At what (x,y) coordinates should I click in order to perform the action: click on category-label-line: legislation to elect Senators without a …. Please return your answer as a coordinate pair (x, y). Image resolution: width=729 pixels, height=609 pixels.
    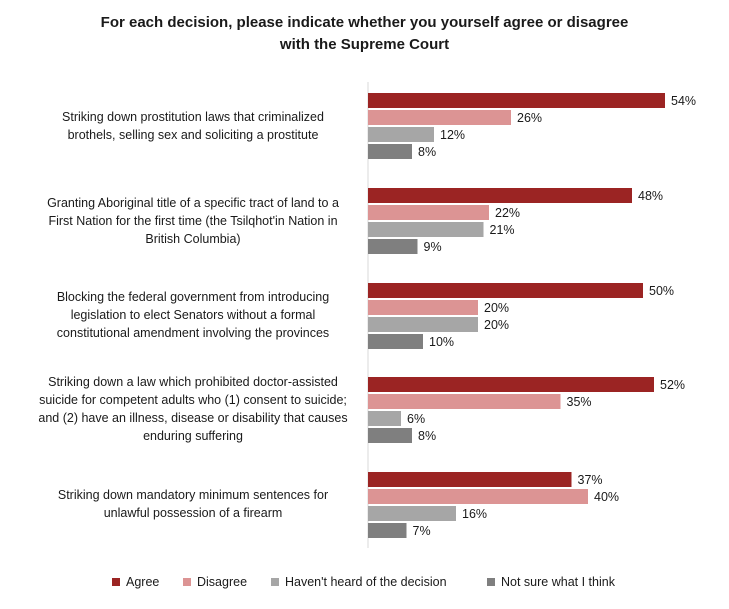
    Looking at the image, I should click on (193, 315).